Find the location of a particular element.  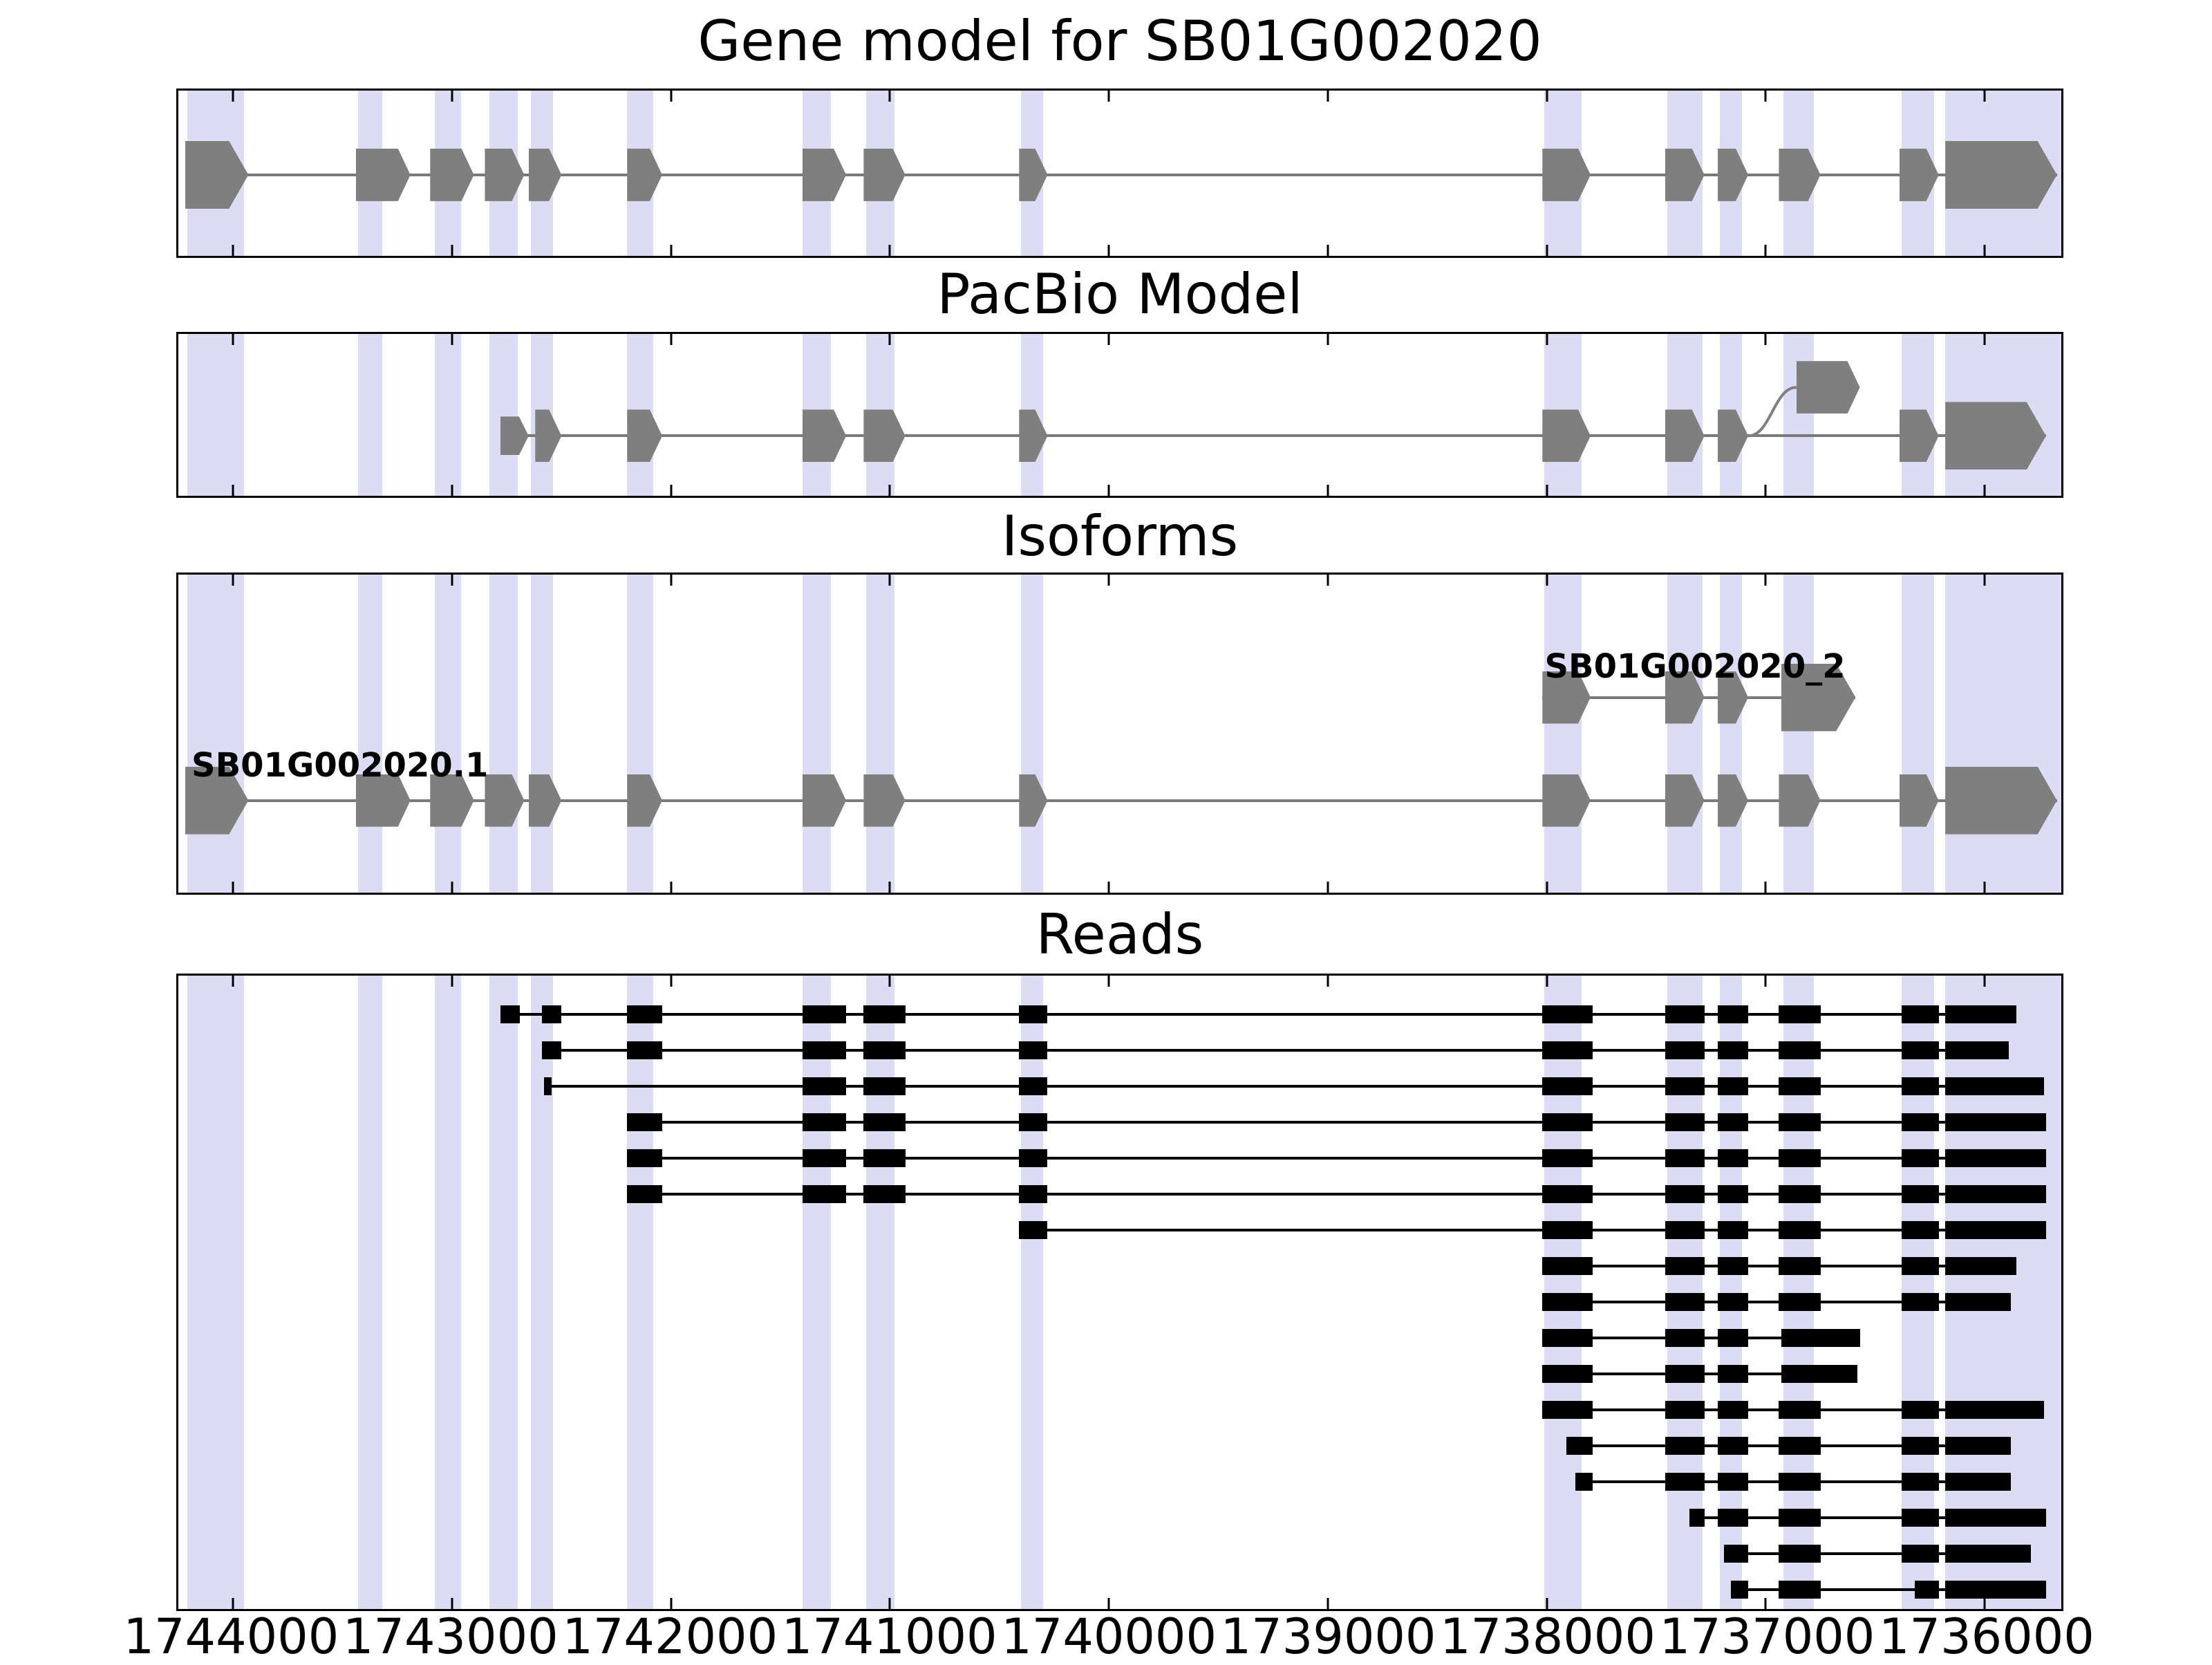

axis-tick-label: 1744000 is located at coordinates (231, 1636).